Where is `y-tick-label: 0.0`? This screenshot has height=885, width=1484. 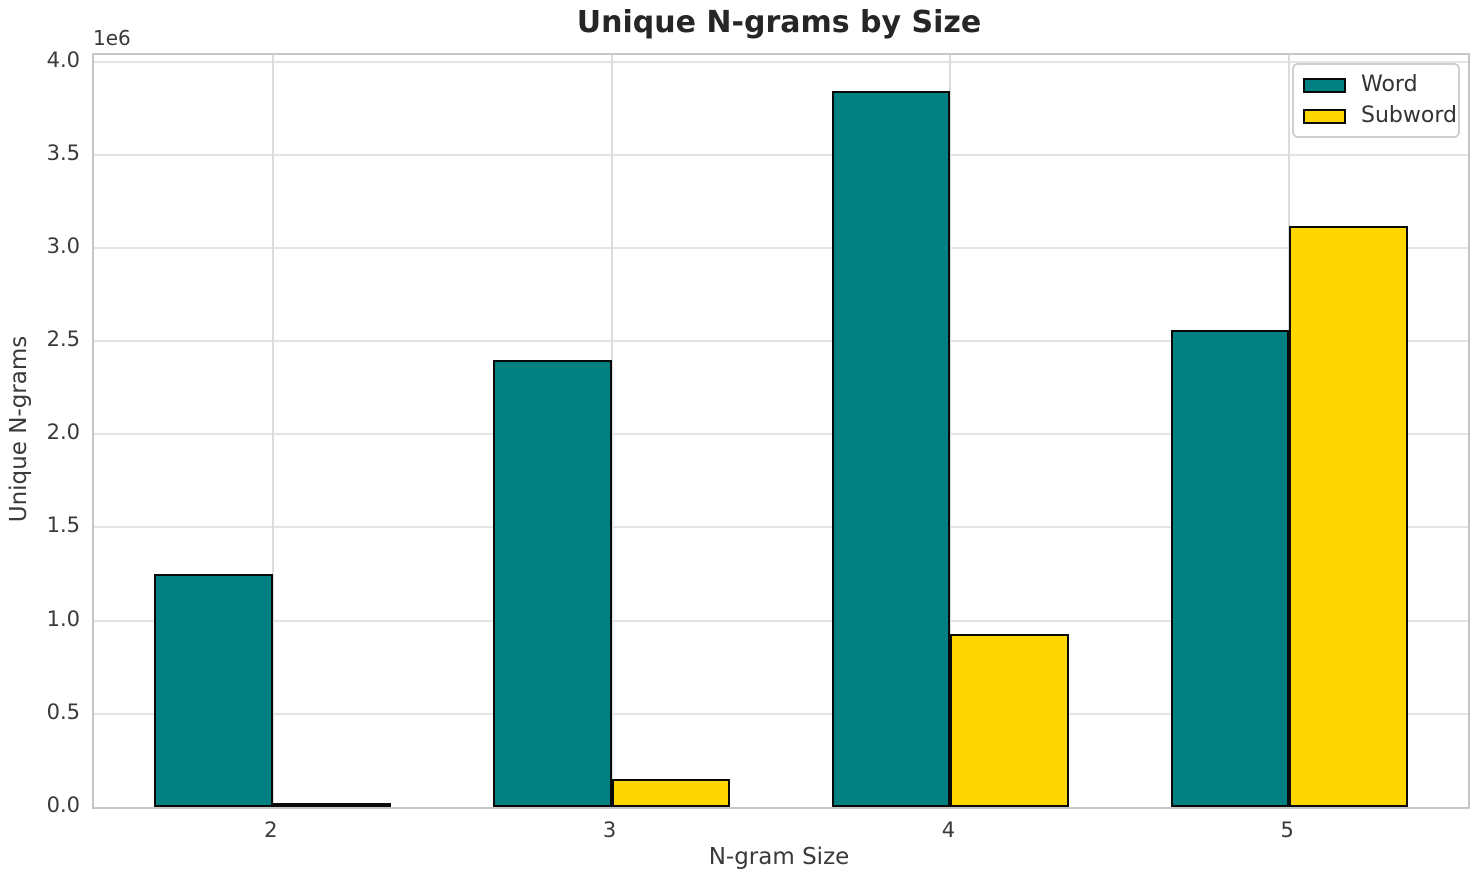 y-tick-label: 0.0 is located at coordinates (63, 805).